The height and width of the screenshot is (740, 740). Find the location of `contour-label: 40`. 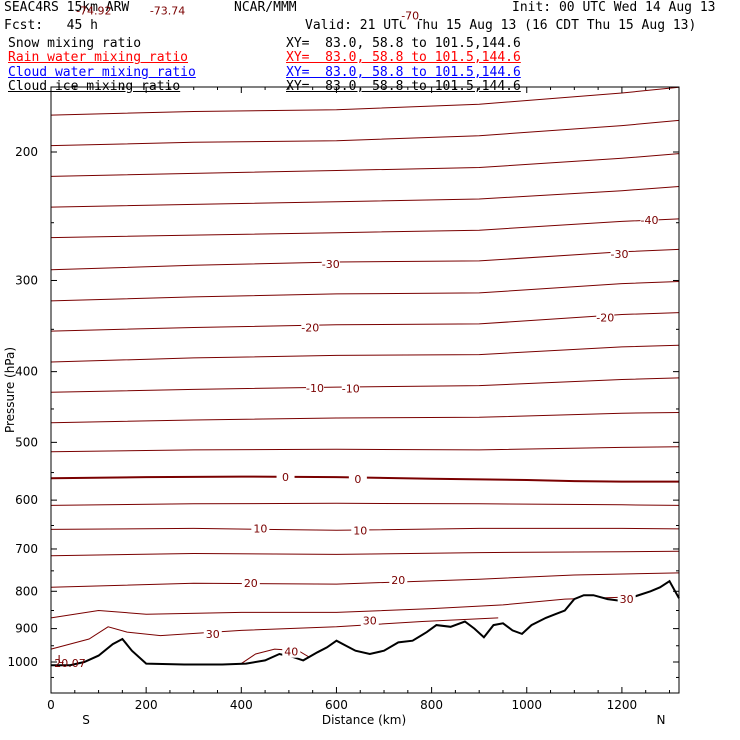

contour-label: 40 is located at coordinates (291, 652).